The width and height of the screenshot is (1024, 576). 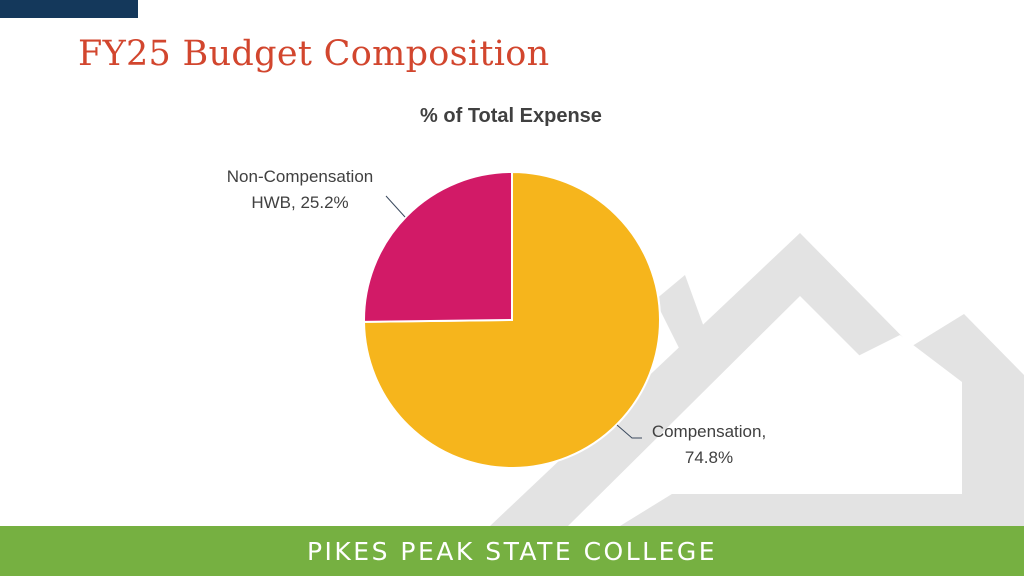 What do you see at coordinates (314, 54) in the screenshot?
I see `slide-title: FY25 Budget Composition` at bounding box center [314, 54].